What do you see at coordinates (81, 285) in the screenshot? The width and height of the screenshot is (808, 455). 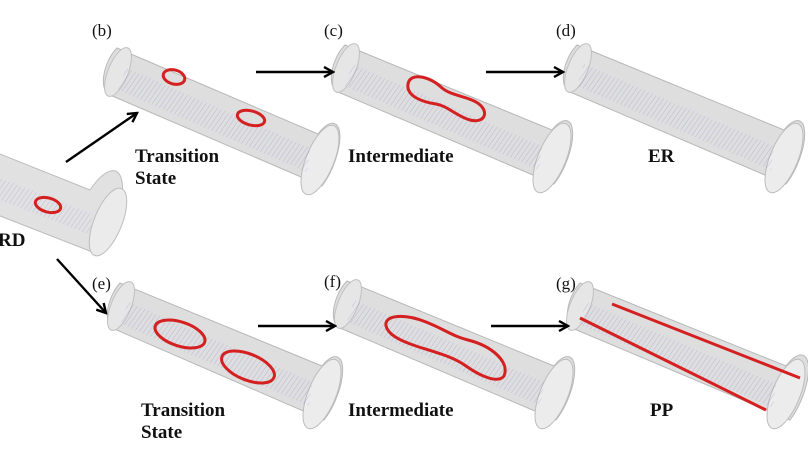 I see `arrow-a-to-e` at bounding box center [81, 285].